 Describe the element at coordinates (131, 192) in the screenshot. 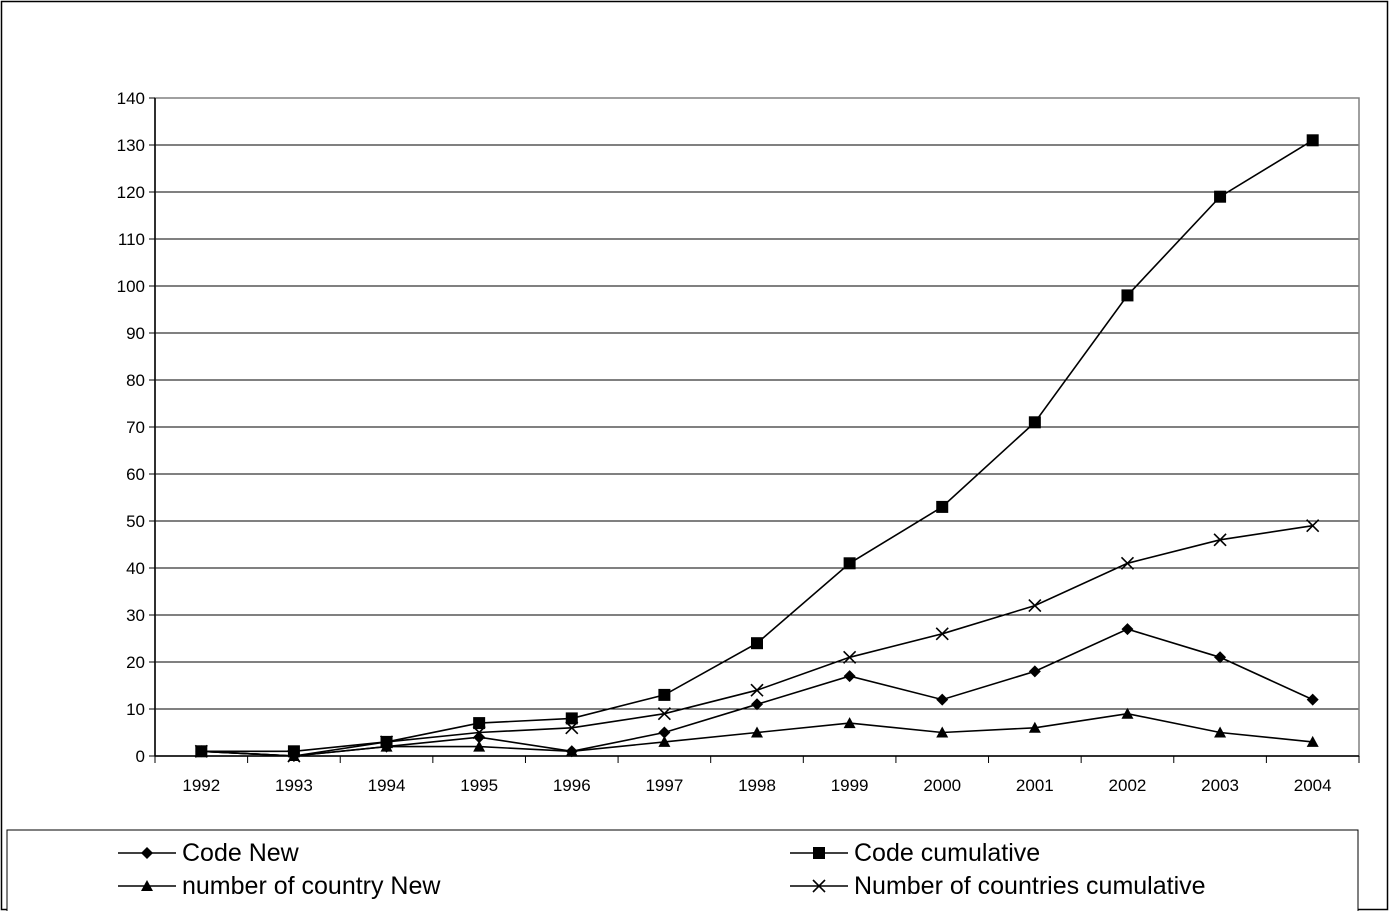

I see `y-tick-label: 120` at that location.